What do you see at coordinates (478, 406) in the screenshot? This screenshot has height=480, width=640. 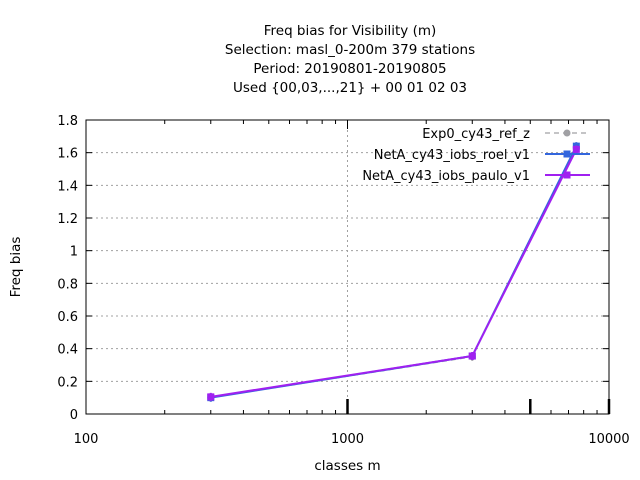 I see `baseline-markers` at bounding box center [478, 406].